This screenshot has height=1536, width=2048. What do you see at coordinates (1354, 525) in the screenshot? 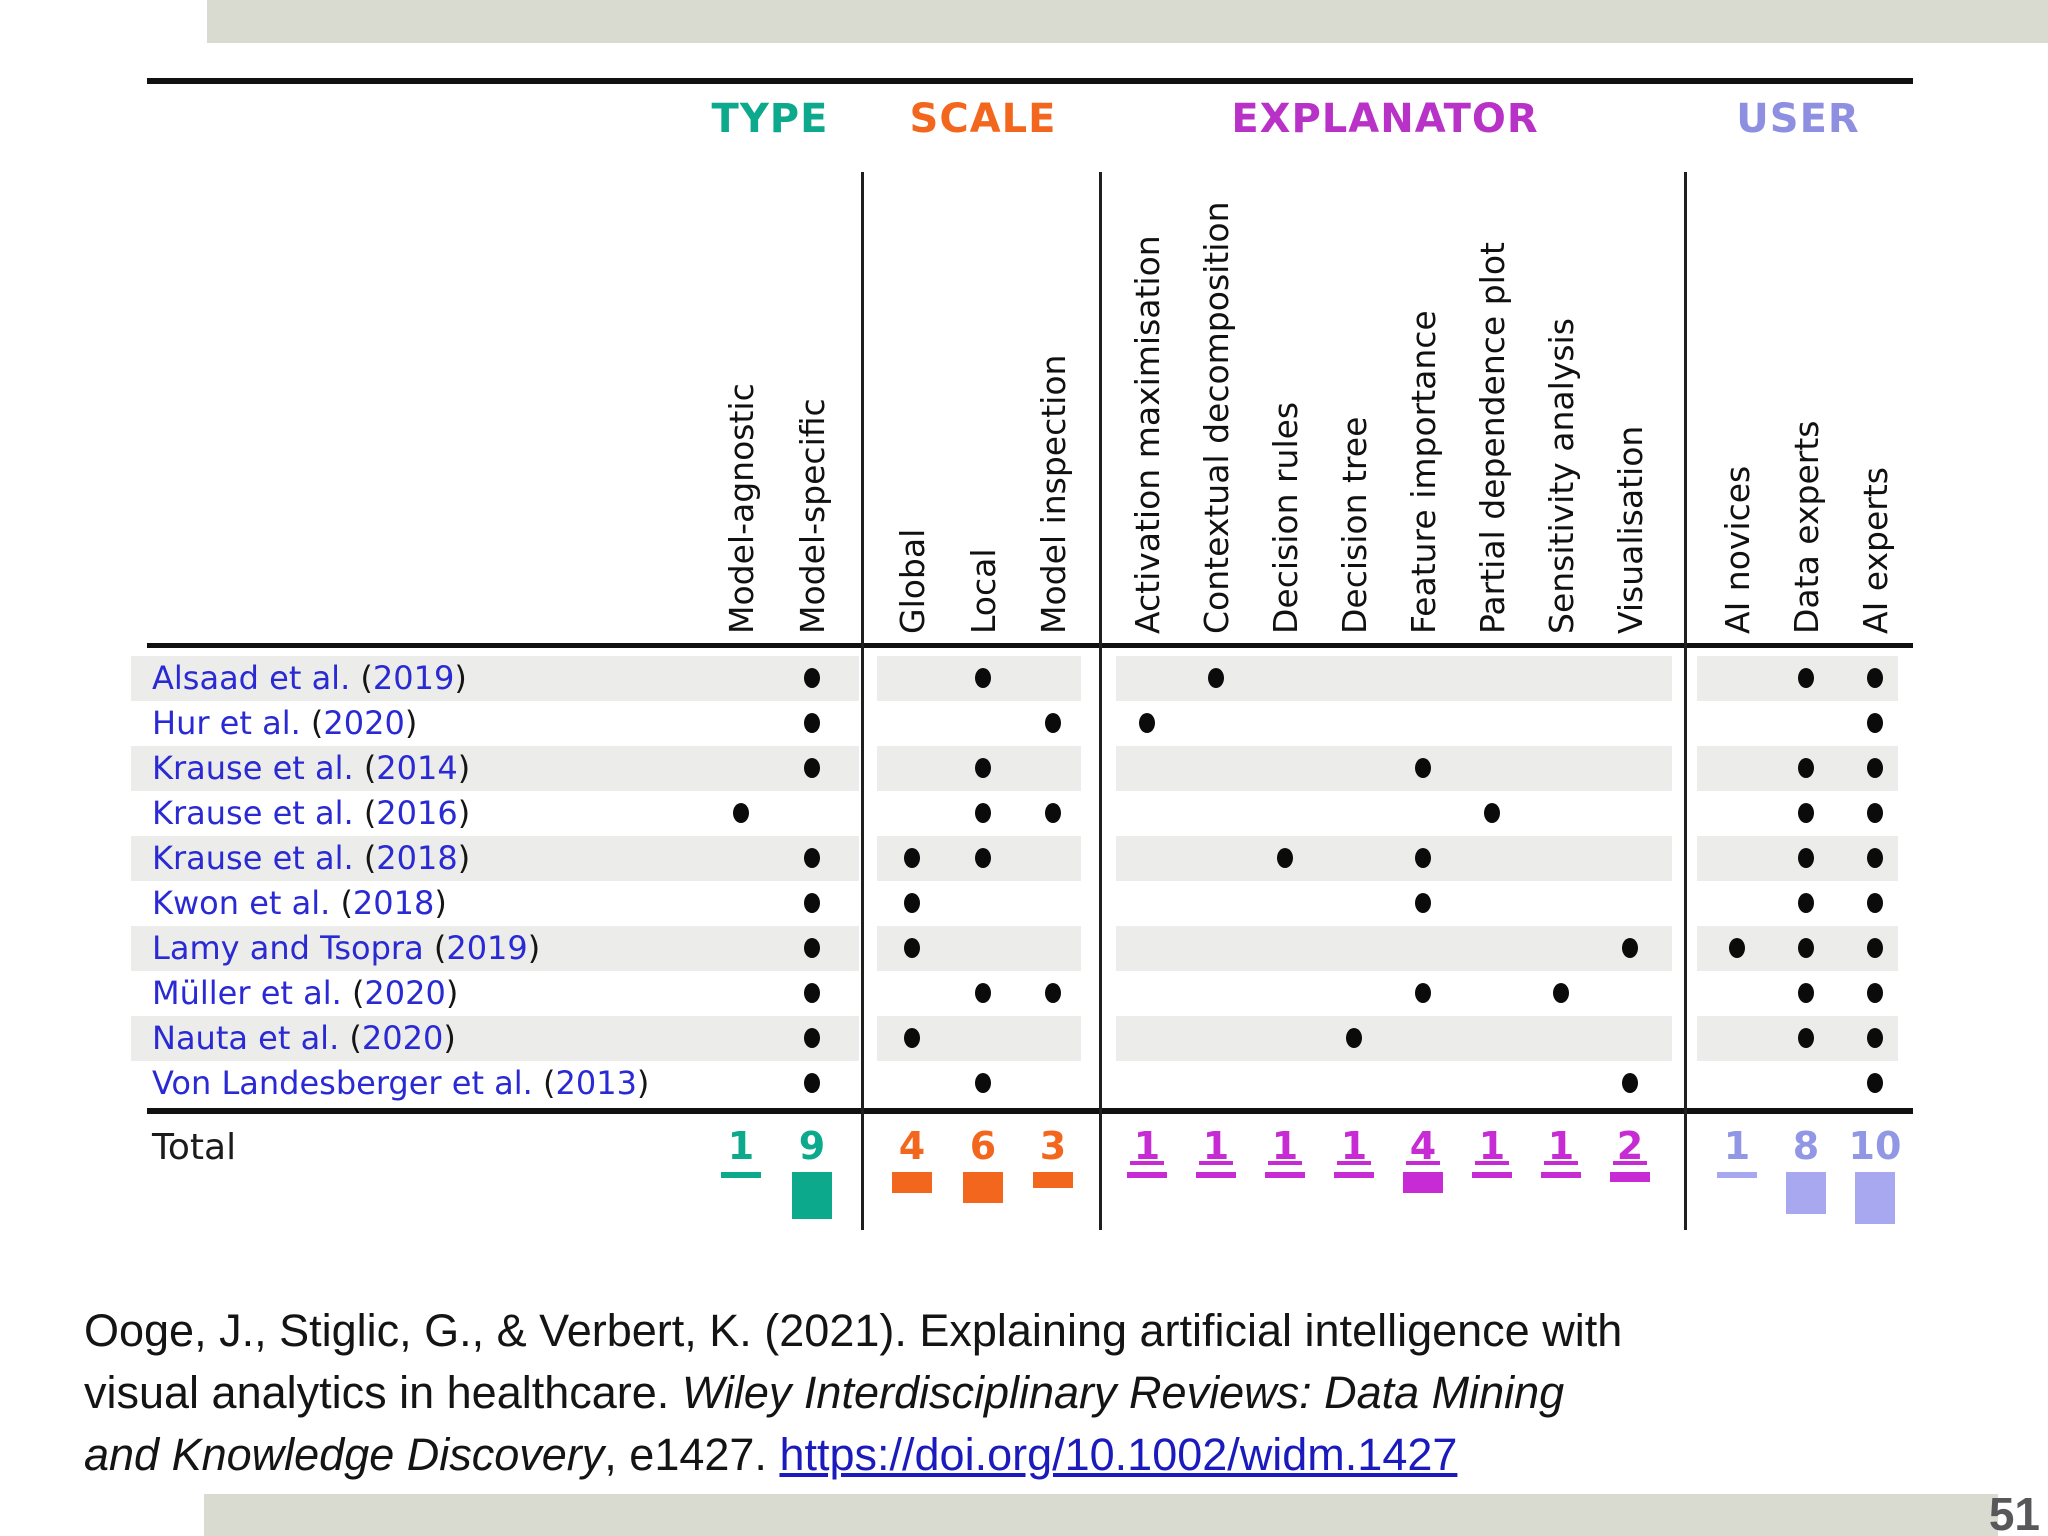
I see `column-label: Decision tree` at bounding box center [1354, 525].